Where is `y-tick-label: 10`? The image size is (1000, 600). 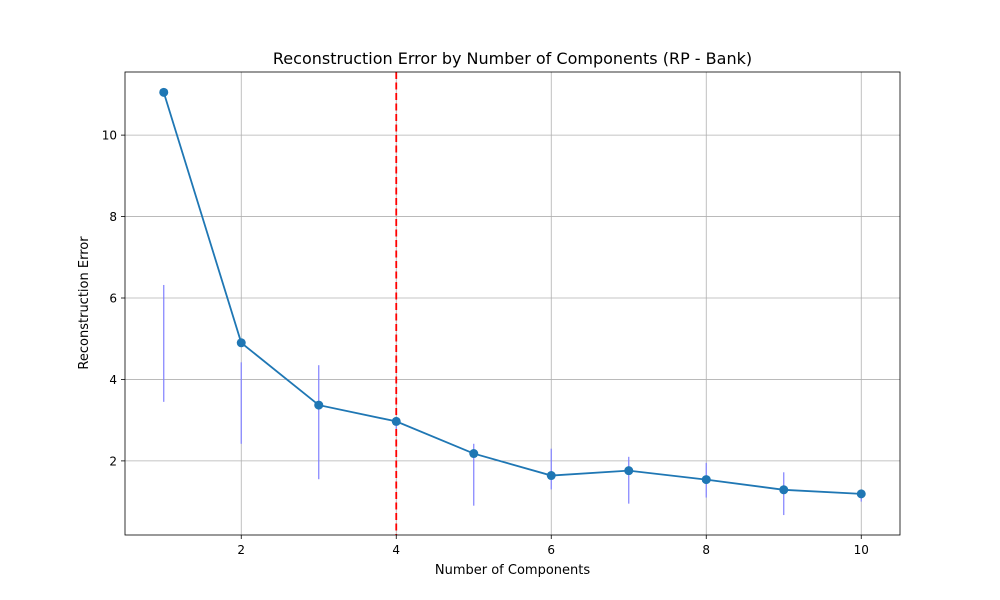
y-tick-label: 10 is located at coordinates (109, 136).